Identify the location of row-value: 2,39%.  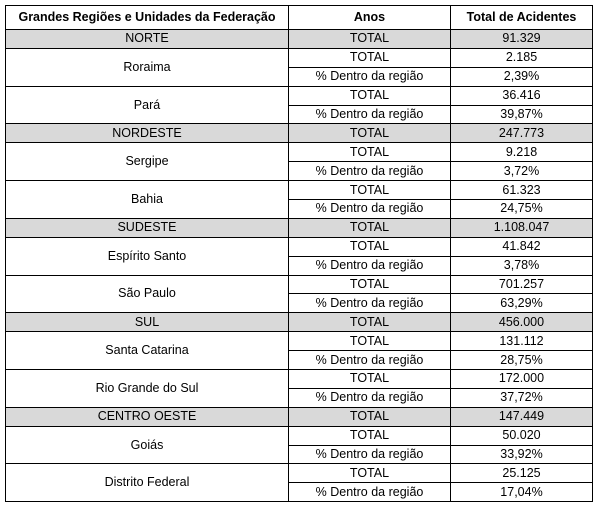
(521, 76).